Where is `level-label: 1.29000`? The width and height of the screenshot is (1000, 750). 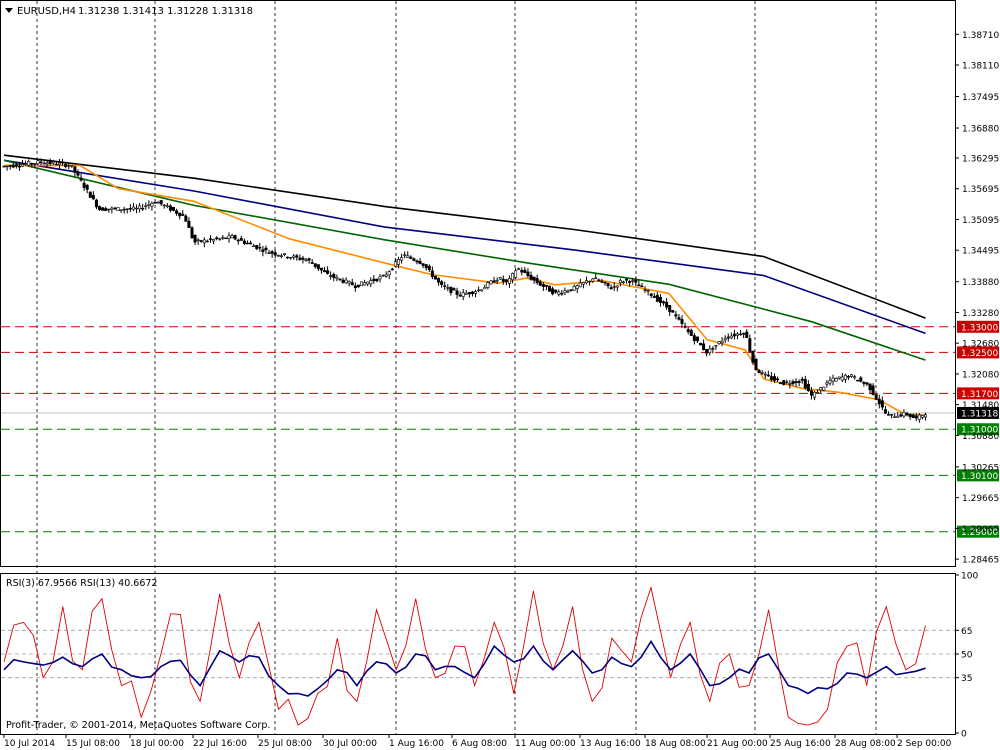 level-label: 1.29000 is located at coordinates (979, 533).